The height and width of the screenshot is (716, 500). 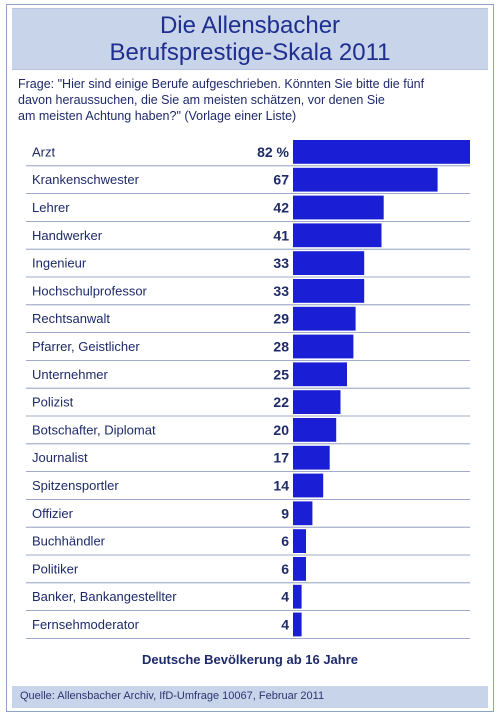 What do you see at coordinates (53, 402) in the screenshot?
I see `category-label: Polizist` at bounding box center [53, 402].